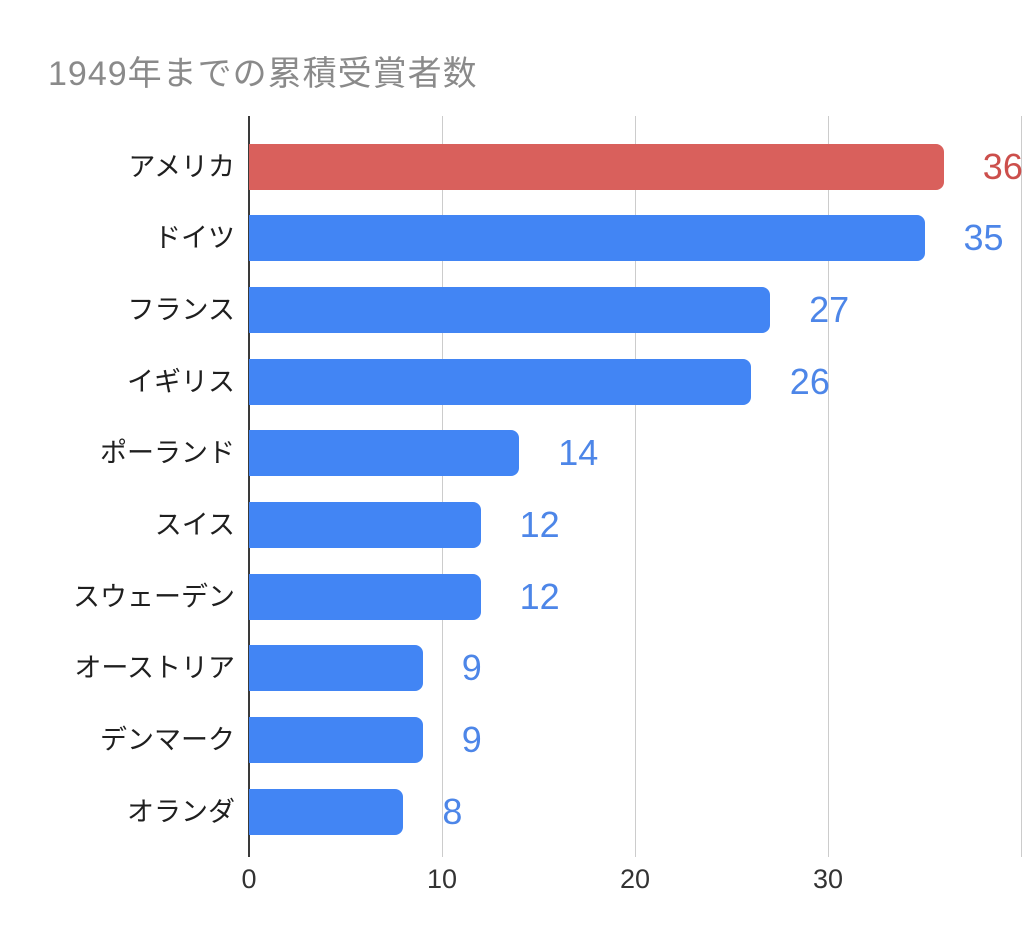  What do you see at coordinates (365, 596) in the screenshot?
I see `bar-スウェーデン` at bounding box center [365, 596].